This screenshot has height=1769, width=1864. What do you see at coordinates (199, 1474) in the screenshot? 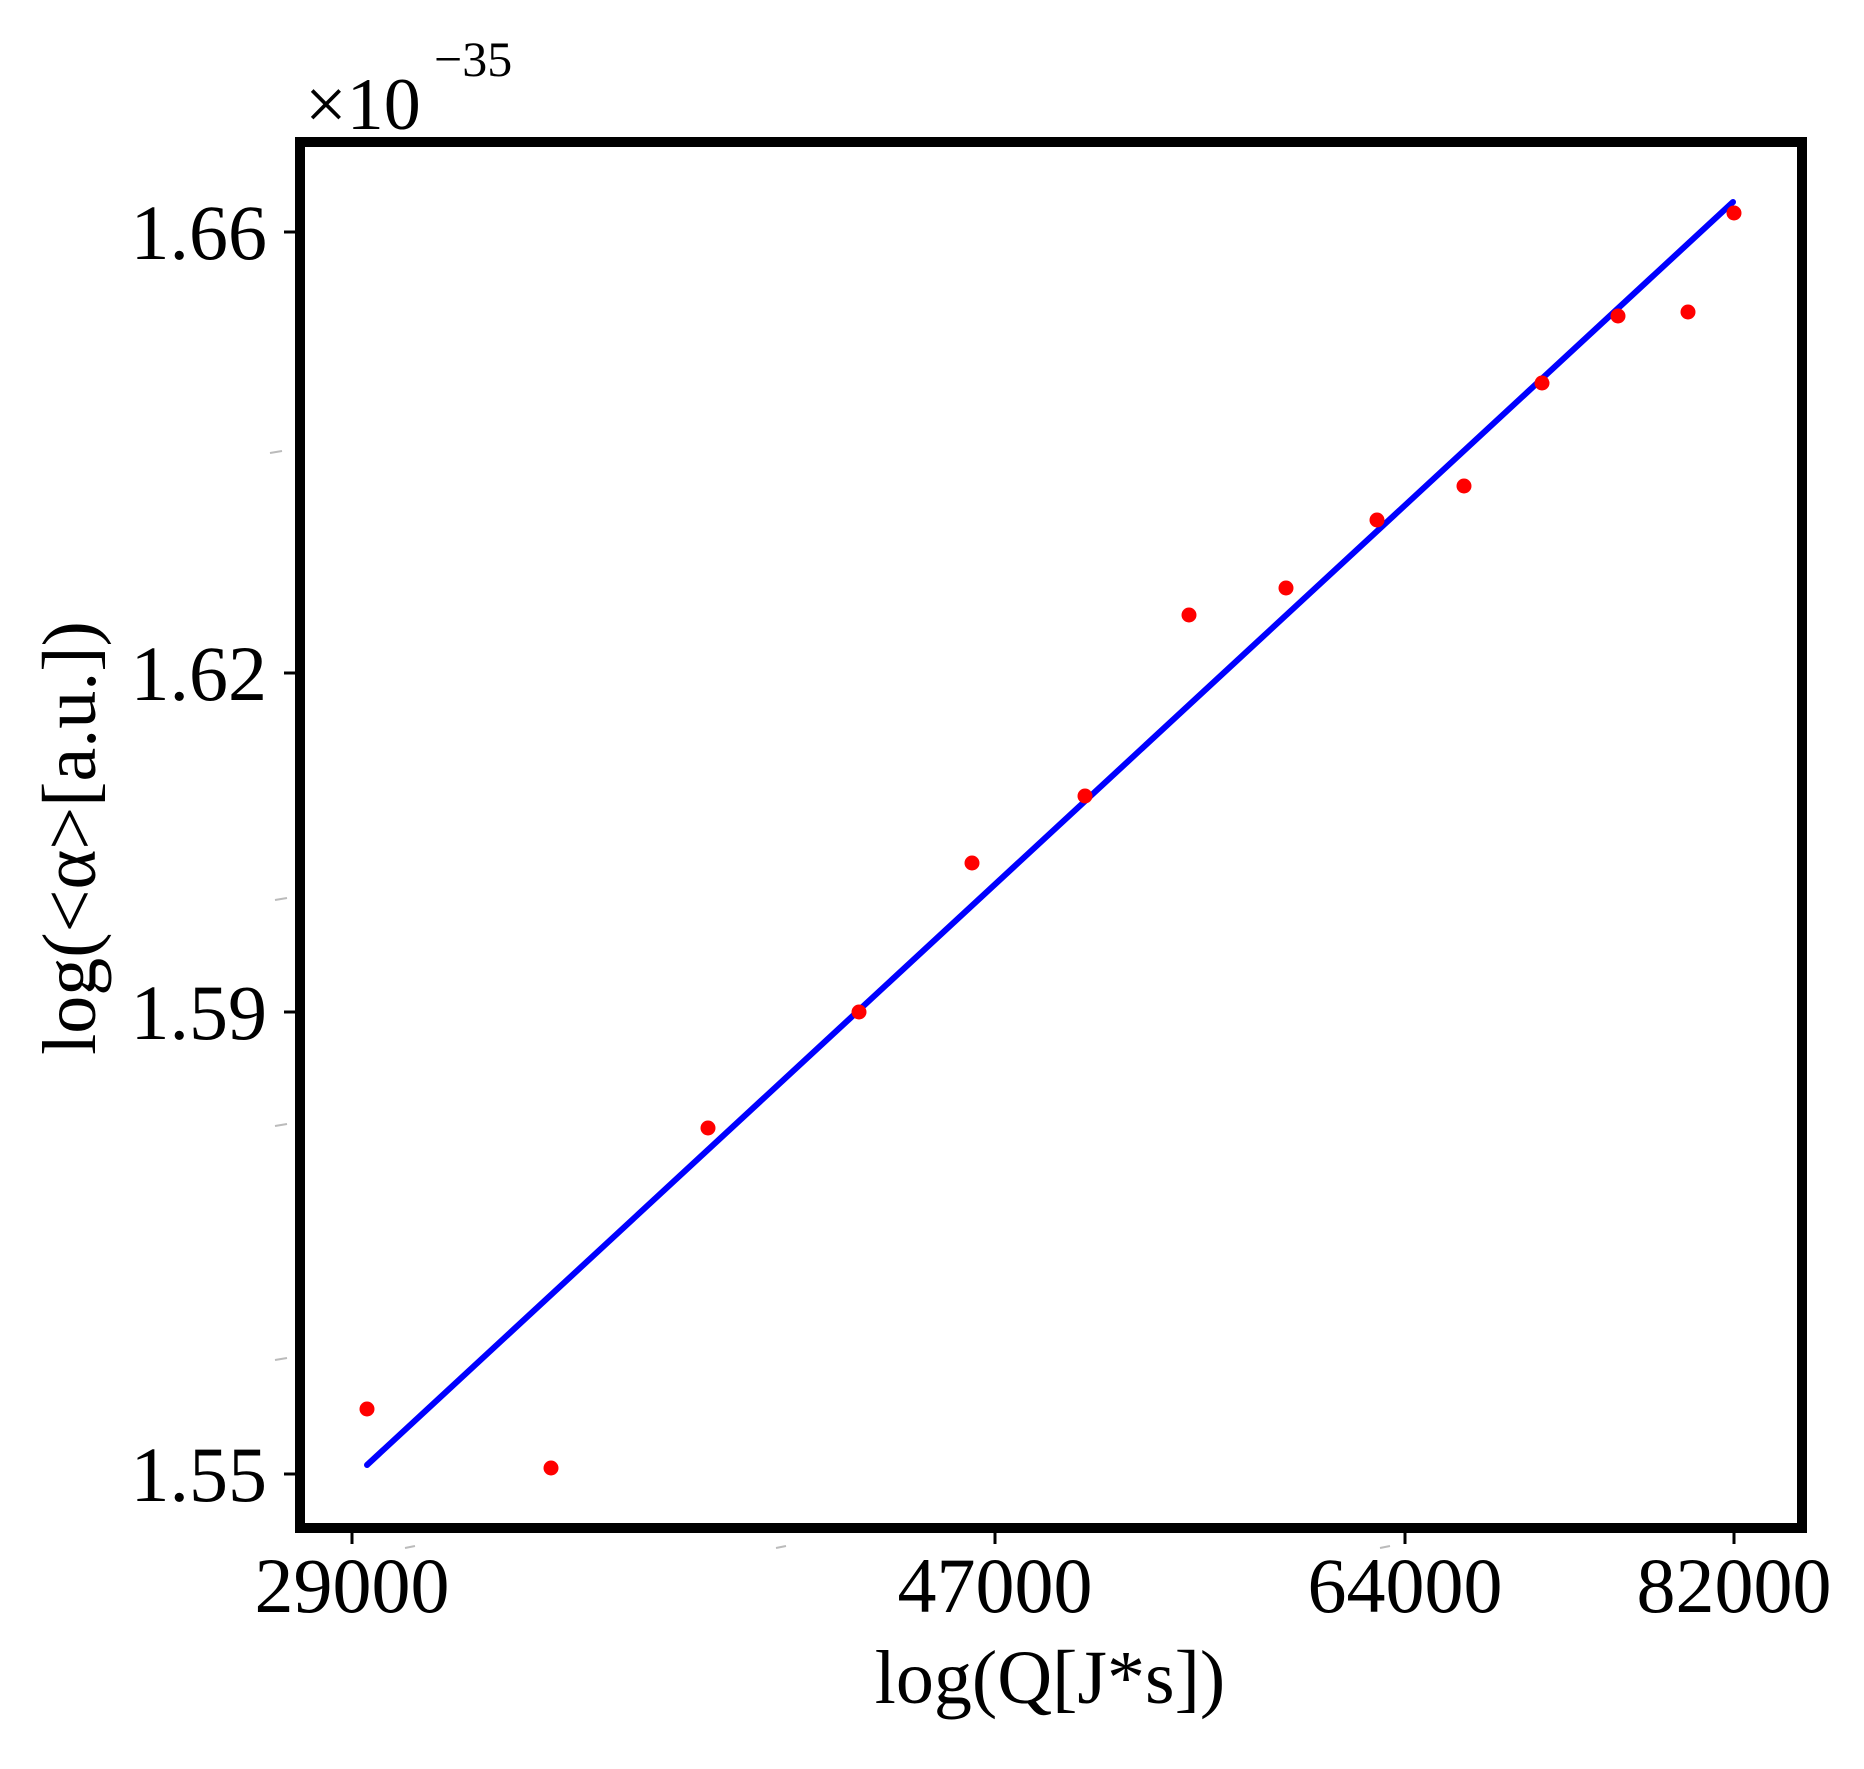
I see `y-tick-label: 1.55` at bounding box center [199, 1474].